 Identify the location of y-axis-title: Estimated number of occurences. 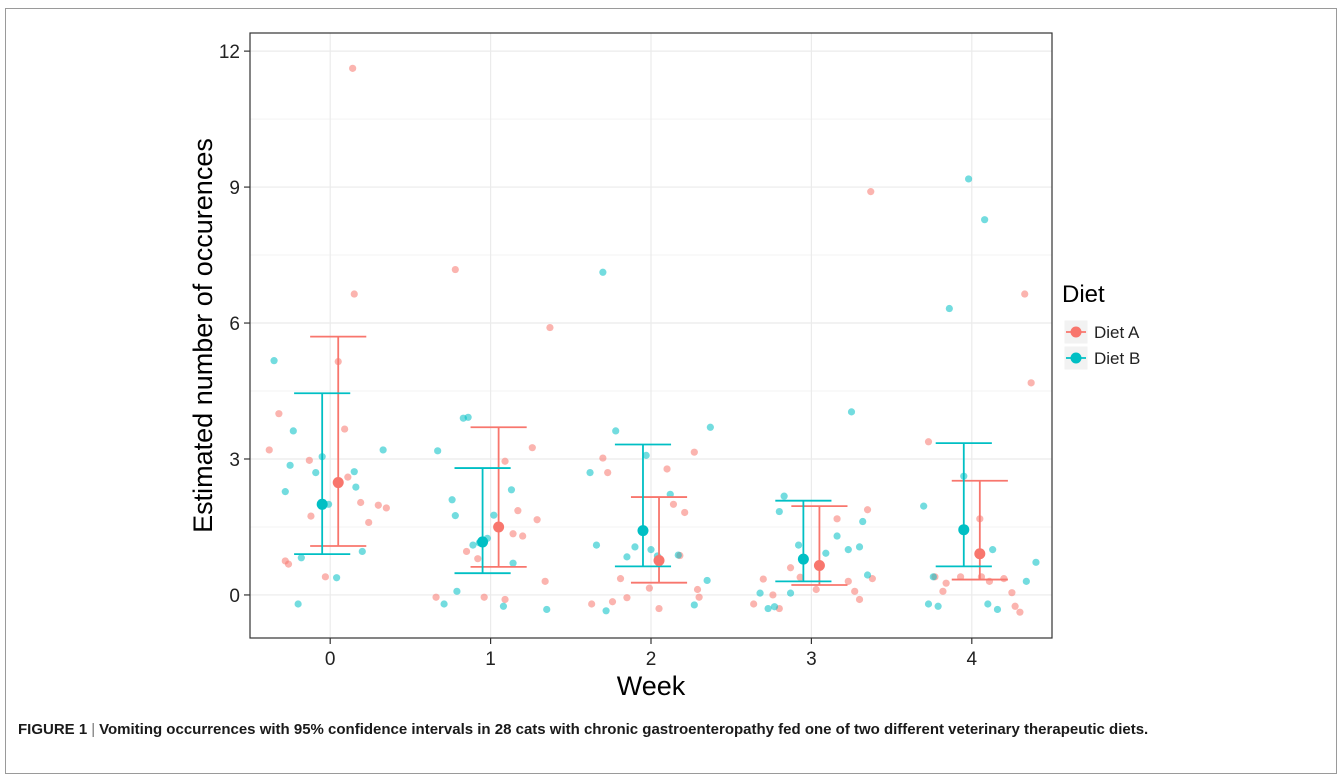
(203, 335).